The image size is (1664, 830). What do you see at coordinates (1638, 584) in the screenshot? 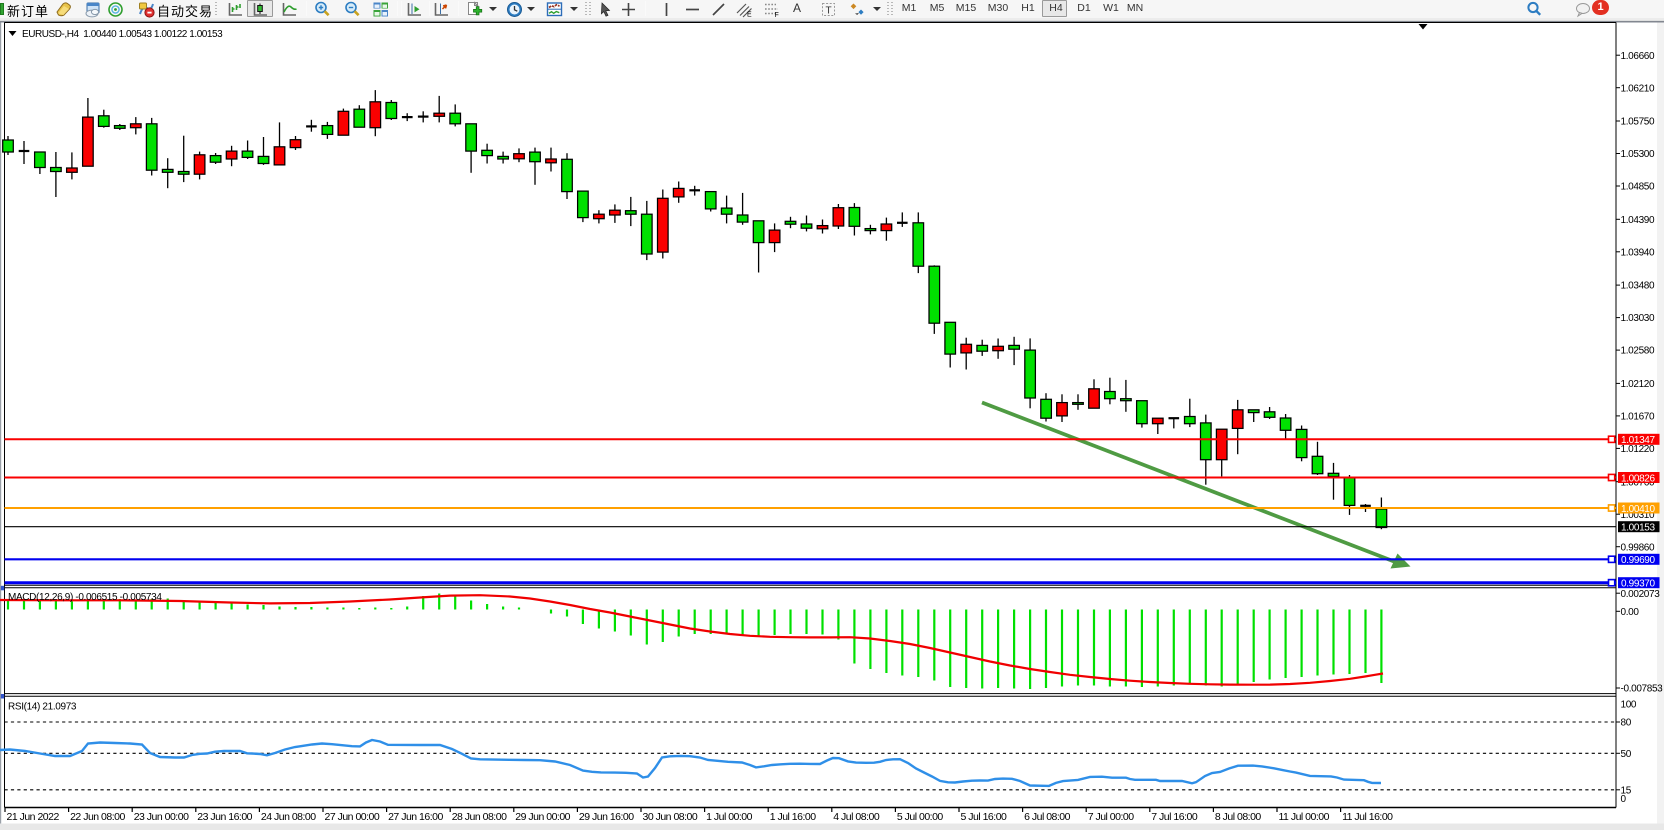
I see `svg-text: 0.99370` at bounding box center [1638, 584].